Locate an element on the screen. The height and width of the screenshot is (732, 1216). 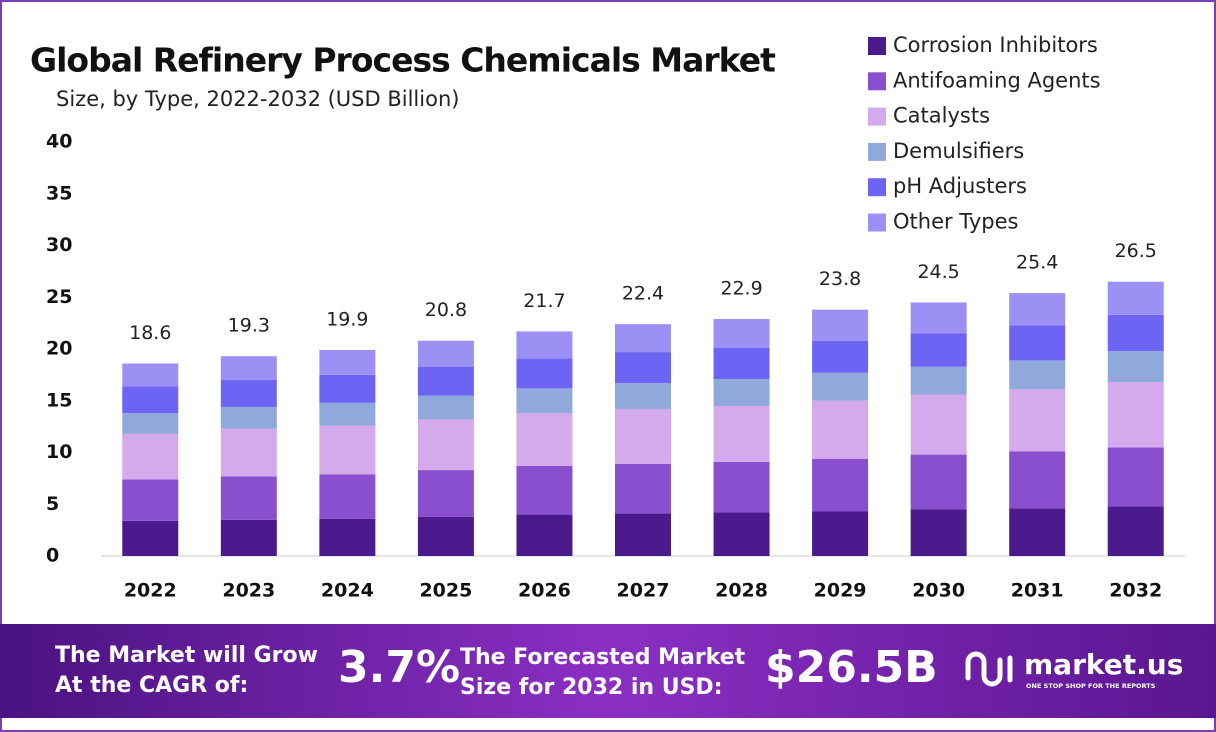
cagr-text: The Market will Grow is located at coordinates (186, 655).